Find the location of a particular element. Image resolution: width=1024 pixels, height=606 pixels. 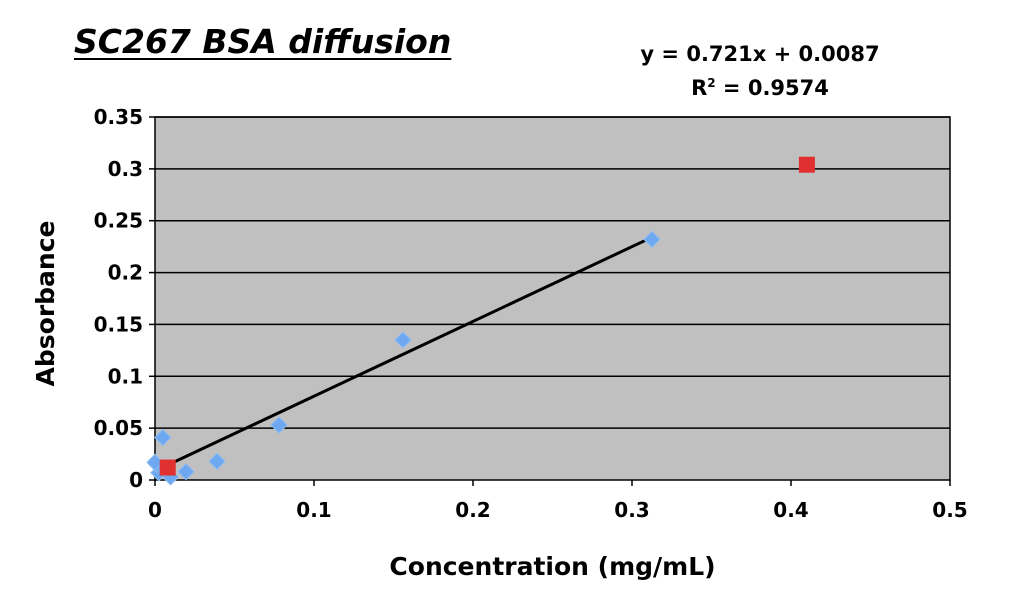

trendline-equation: y = 0.721x + 0.0087 is located at coordinates (760, 54).